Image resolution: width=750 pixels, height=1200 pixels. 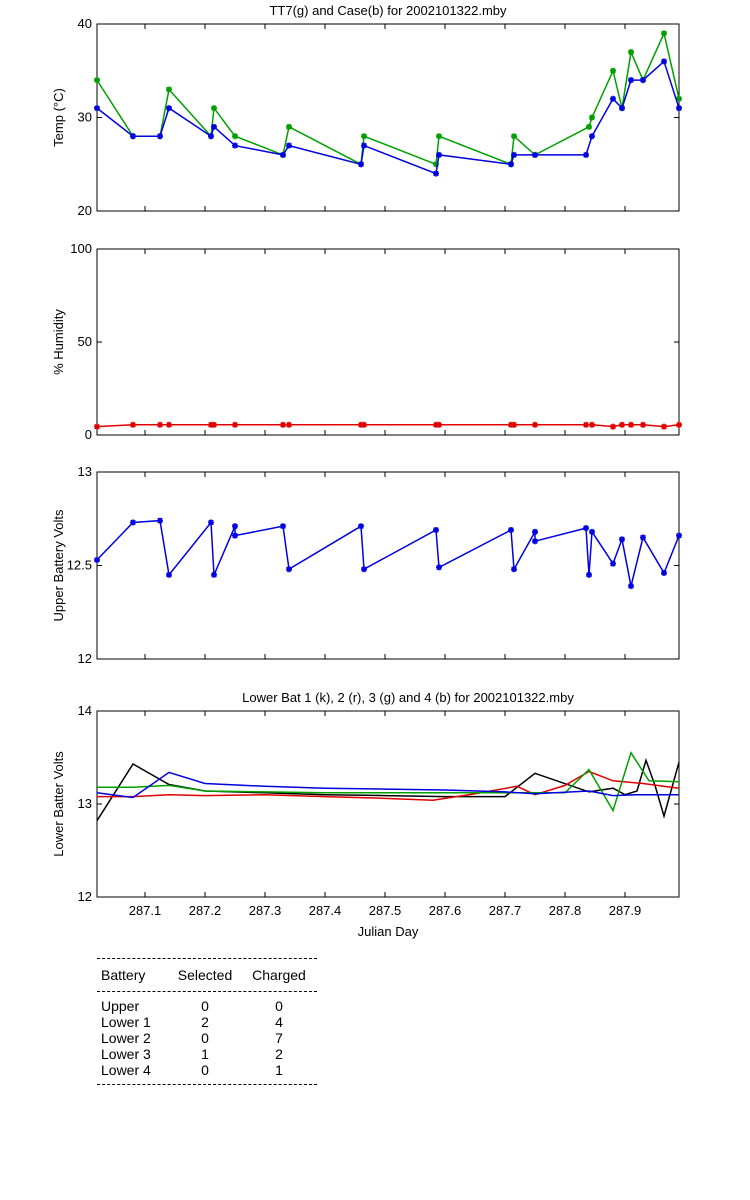 What do you see at coordinates (85, 117) in the screenshot?
I see `y-tick-label: 30` at bounding box center [85, 117].